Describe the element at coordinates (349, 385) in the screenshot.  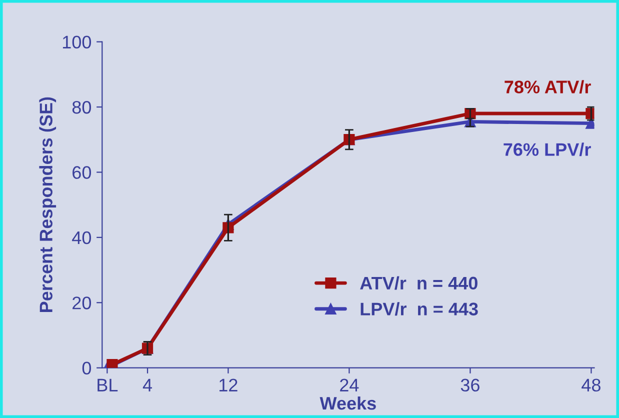
I see `x-tick-label: 24` at that location.